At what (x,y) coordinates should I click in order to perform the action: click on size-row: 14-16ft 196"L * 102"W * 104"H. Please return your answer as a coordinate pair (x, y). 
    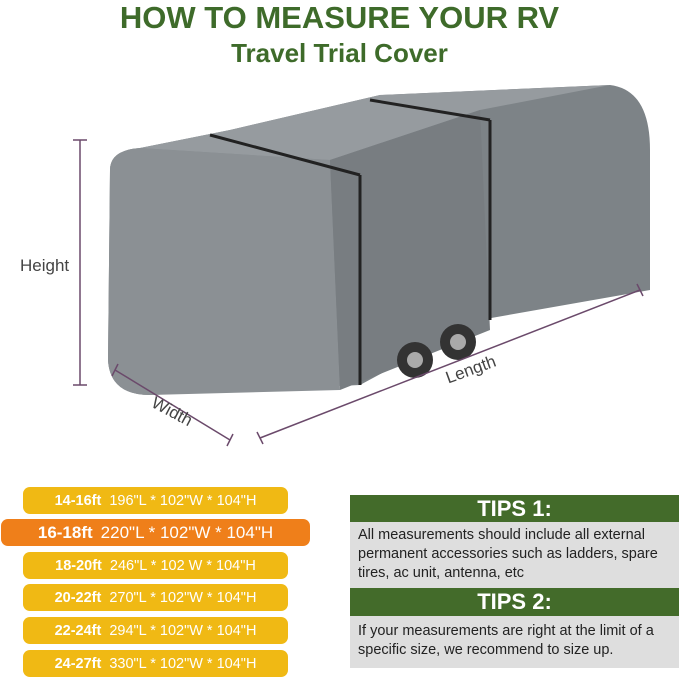
    Looking at the image, I should click on (155, 500).